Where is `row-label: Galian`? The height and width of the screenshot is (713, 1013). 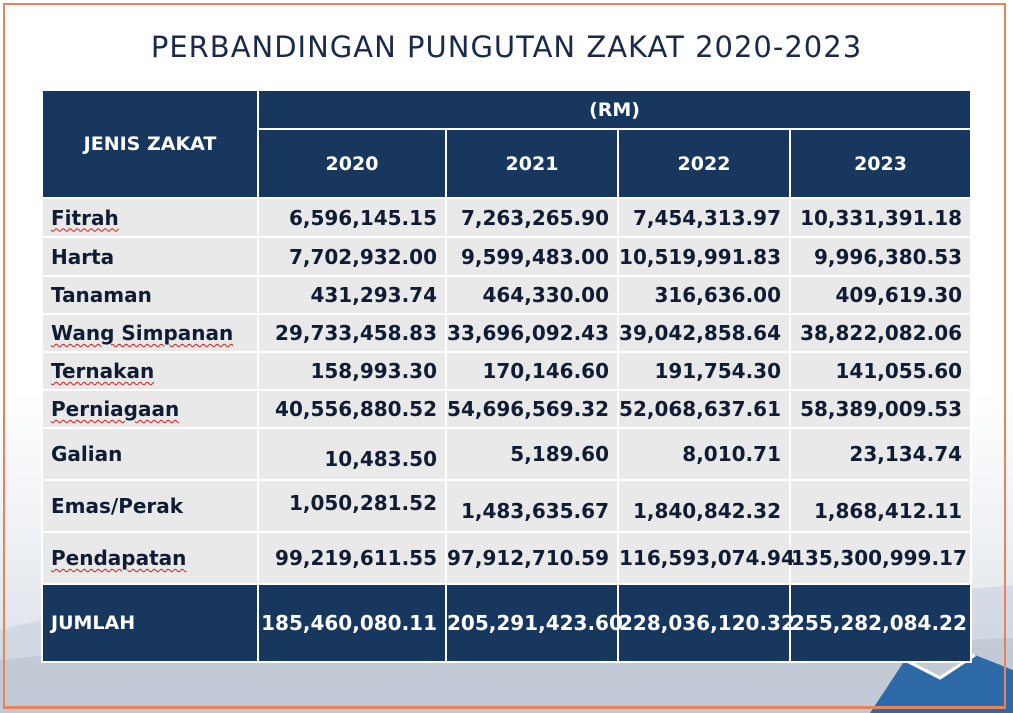 row-label: Galian is located at coordinates (150, 454).